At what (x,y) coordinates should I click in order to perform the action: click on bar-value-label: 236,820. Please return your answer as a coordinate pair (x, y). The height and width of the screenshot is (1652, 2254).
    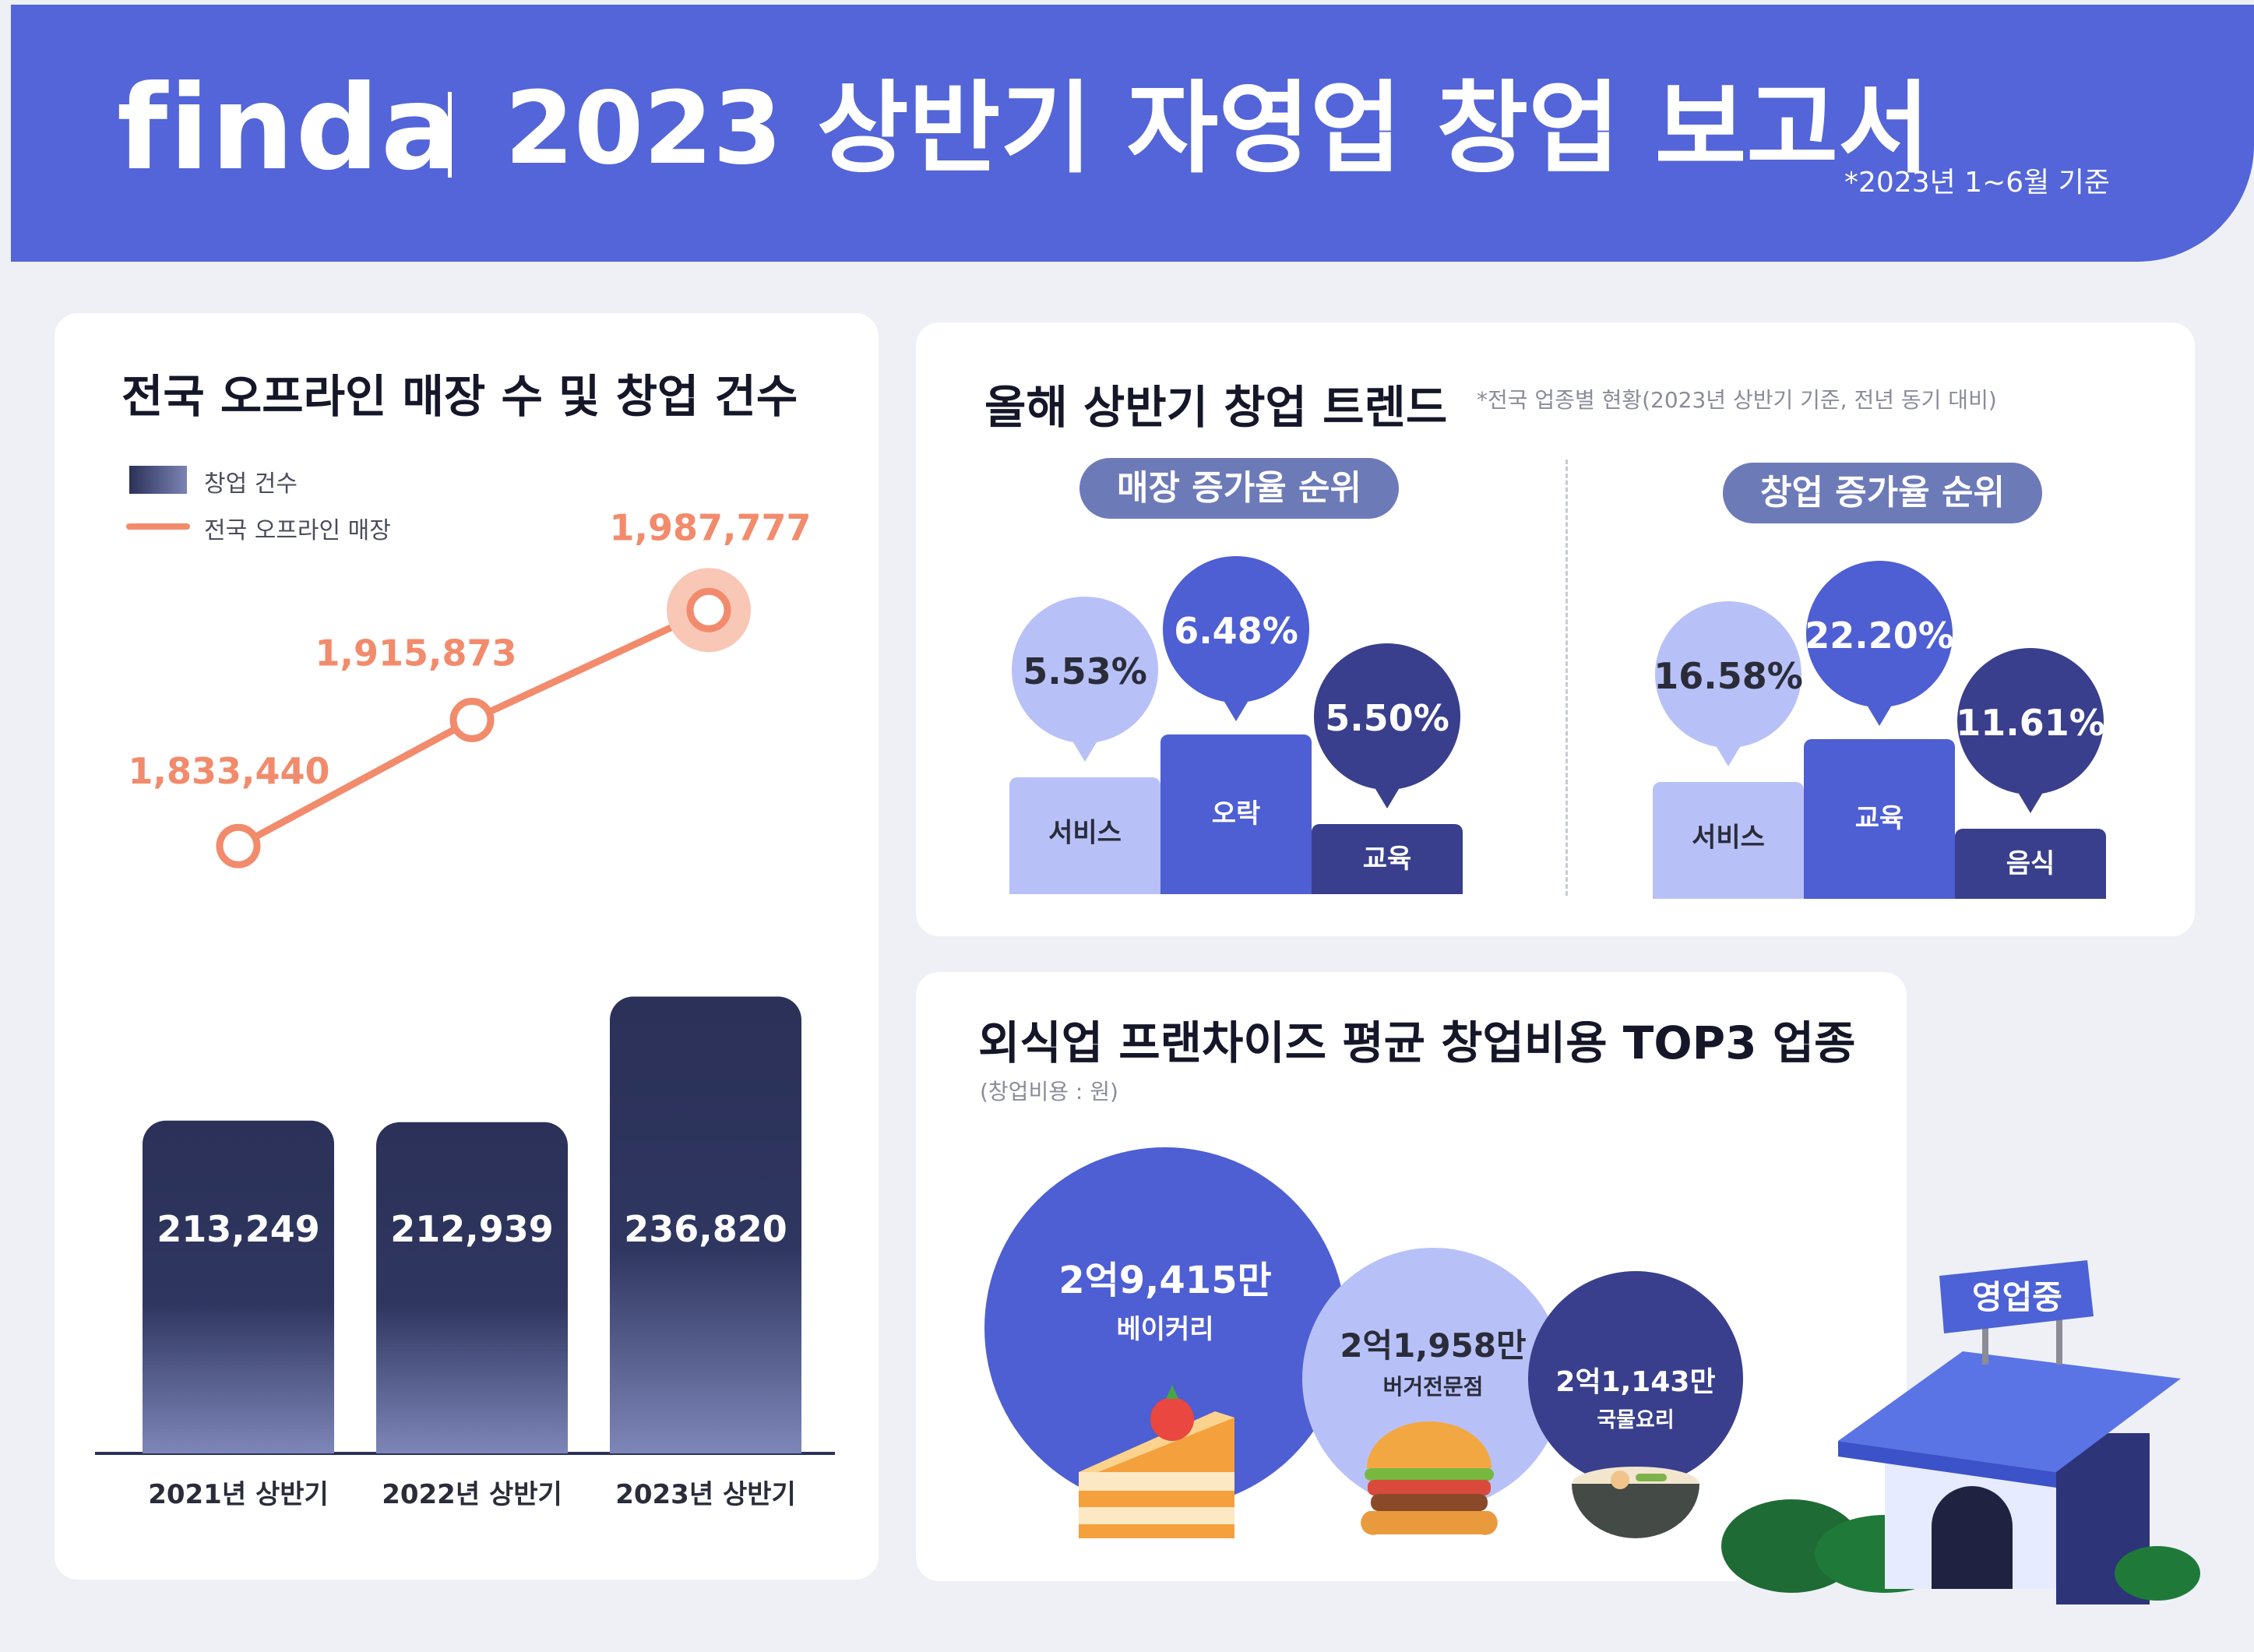
    Looking at the image, I should click on (705, 1229).